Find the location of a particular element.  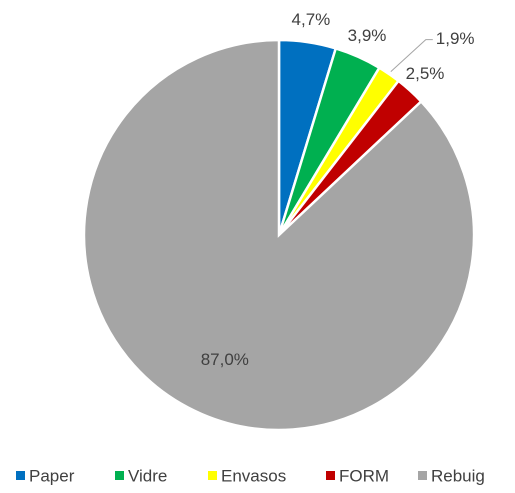

legend-label: FORM is located at coordinates (364, 475).